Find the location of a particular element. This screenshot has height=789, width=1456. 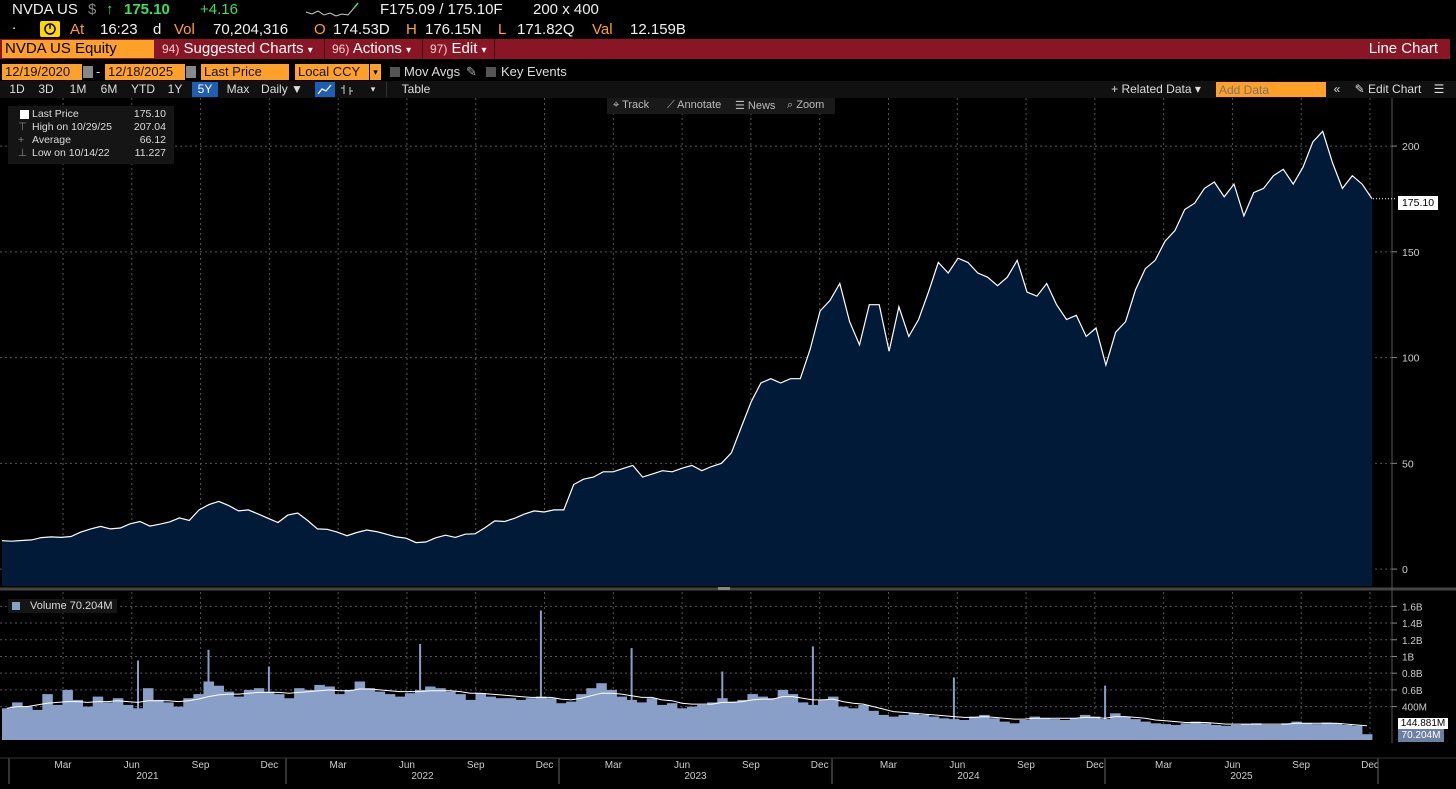

legend-low: ⊥ Low on 10/14/22 11.227 is located at coordinates (92, 153).